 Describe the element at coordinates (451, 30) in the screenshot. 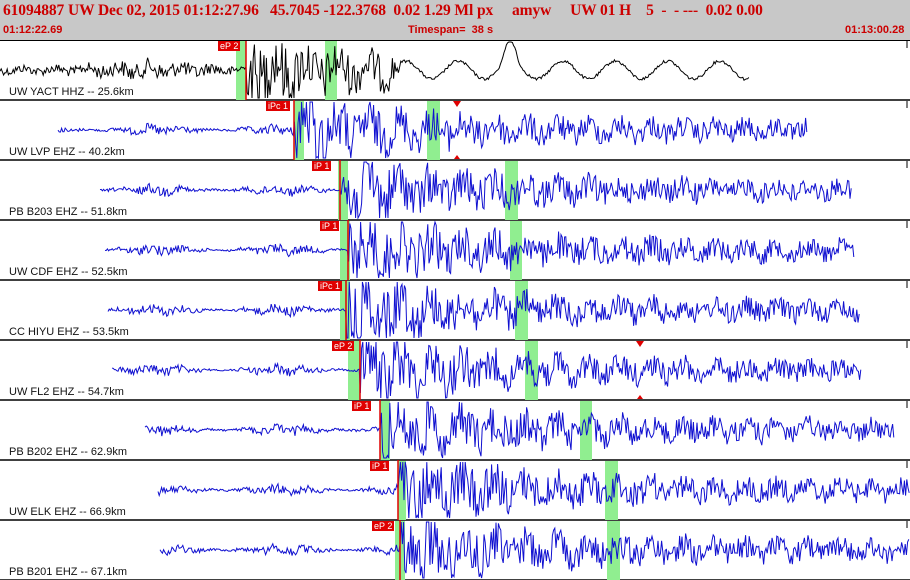

I see `timespan: Timespan= 38 s` at that location.